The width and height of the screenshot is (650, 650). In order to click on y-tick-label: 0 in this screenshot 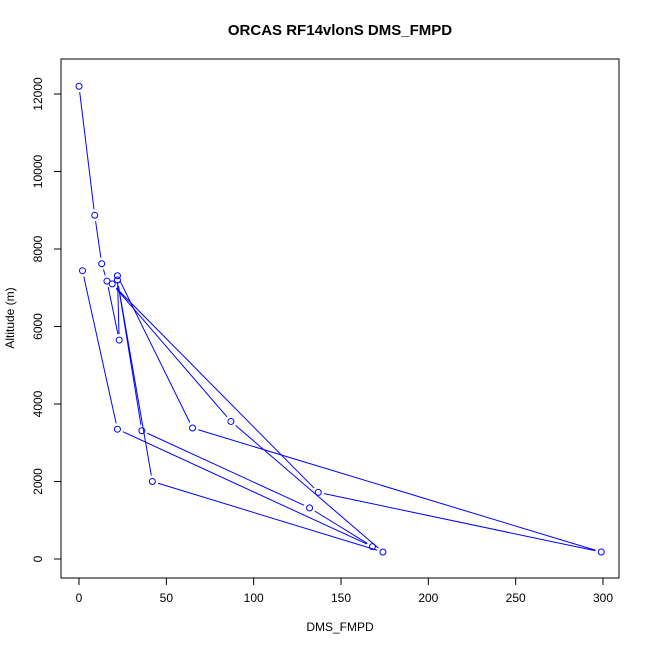, I will do `click(38, 558)`.